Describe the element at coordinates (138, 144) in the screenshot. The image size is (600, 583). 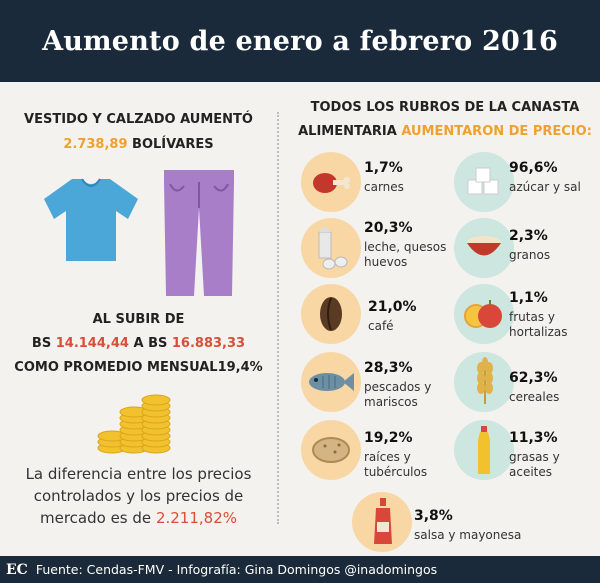
I see `clothing-amount: 2.738,89 BOLÍVARES` at that location.